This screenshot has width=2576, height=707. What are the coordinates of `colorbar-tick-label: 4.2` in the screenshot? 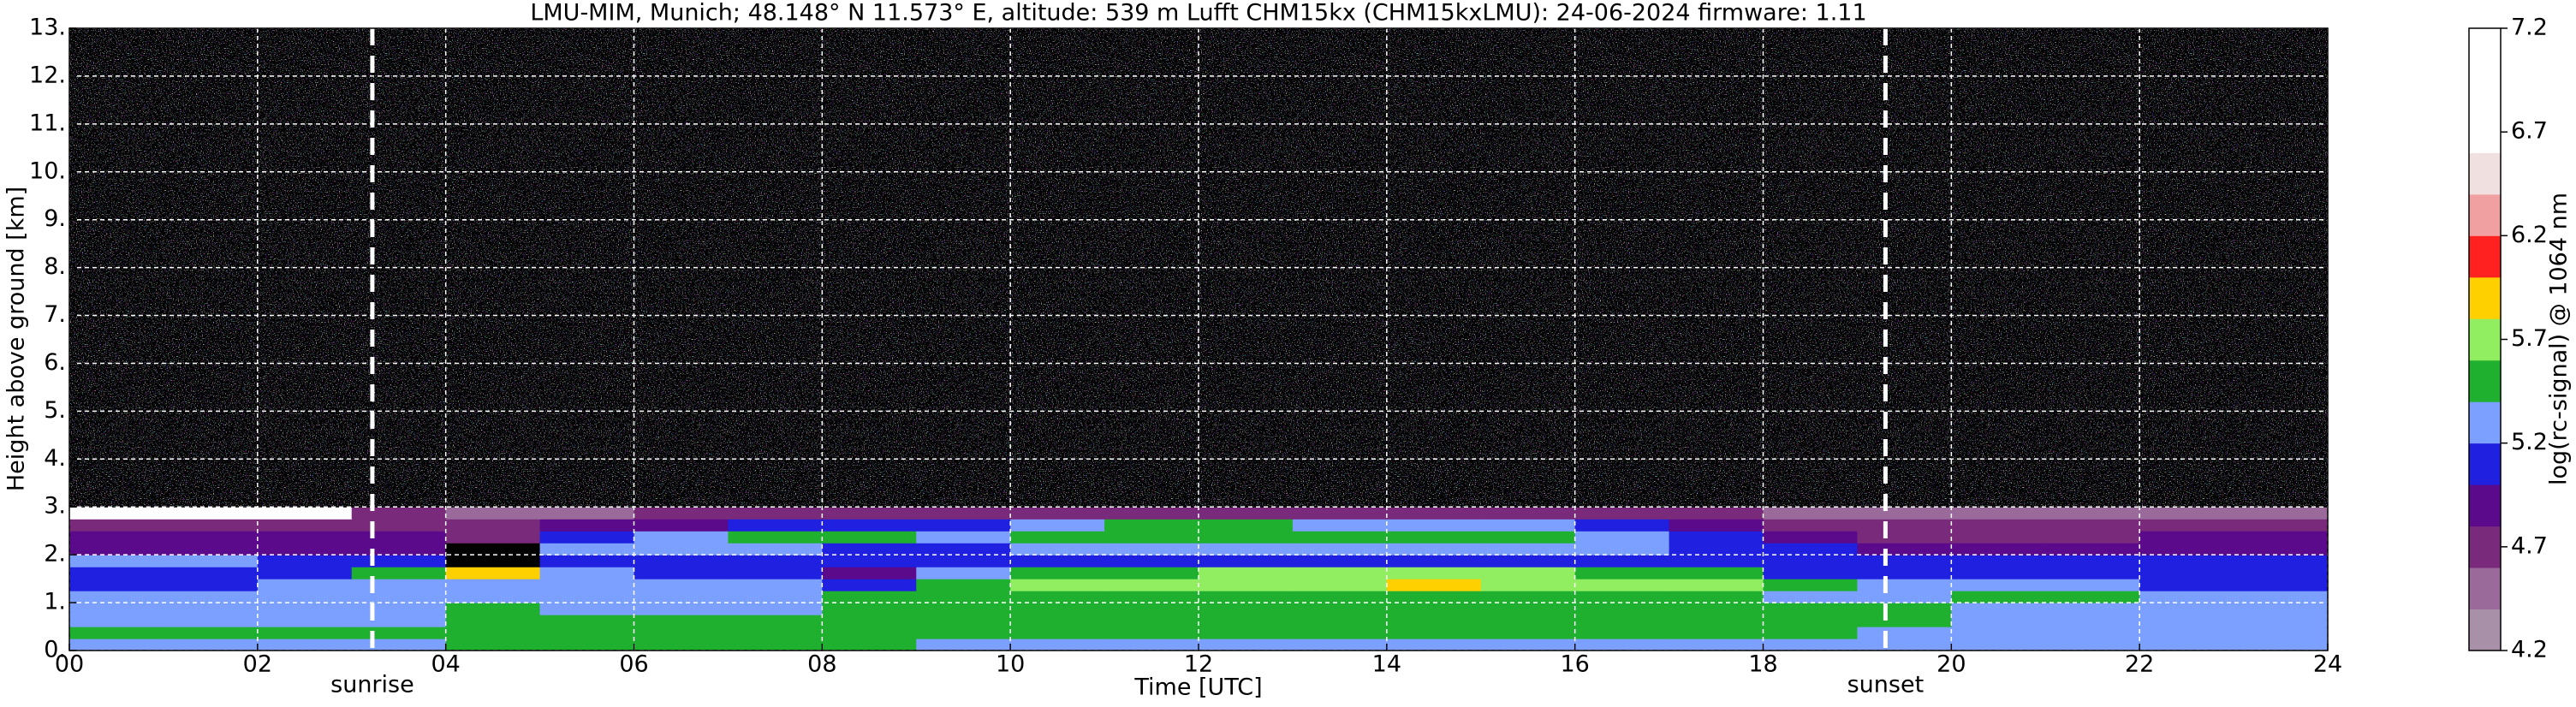 It's located at (2530, 650).